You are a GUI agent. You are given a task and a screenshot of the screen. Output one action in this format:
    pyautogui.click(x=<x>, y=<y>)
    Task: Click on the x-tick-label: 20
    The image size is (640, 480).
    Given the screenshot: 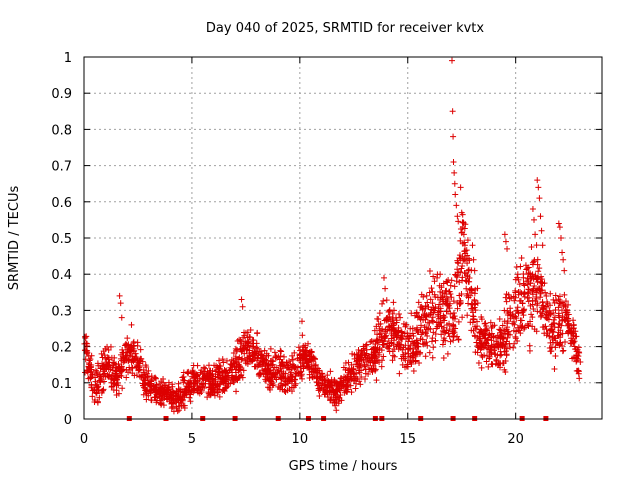 What is the action you would take?
    pyautogui.click(x=515, y=439)
    